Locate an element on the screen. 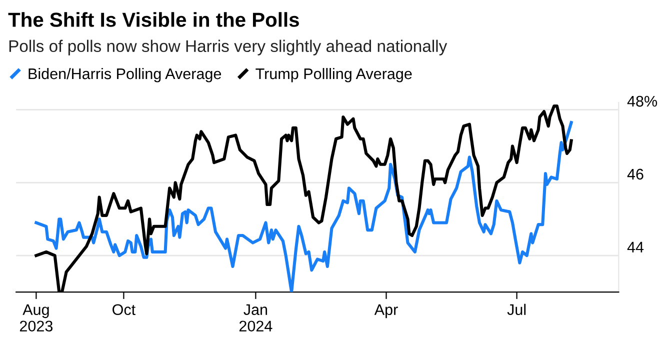  legend-label: Biden/Harris Polling Average is located at coordinates (125, 75).